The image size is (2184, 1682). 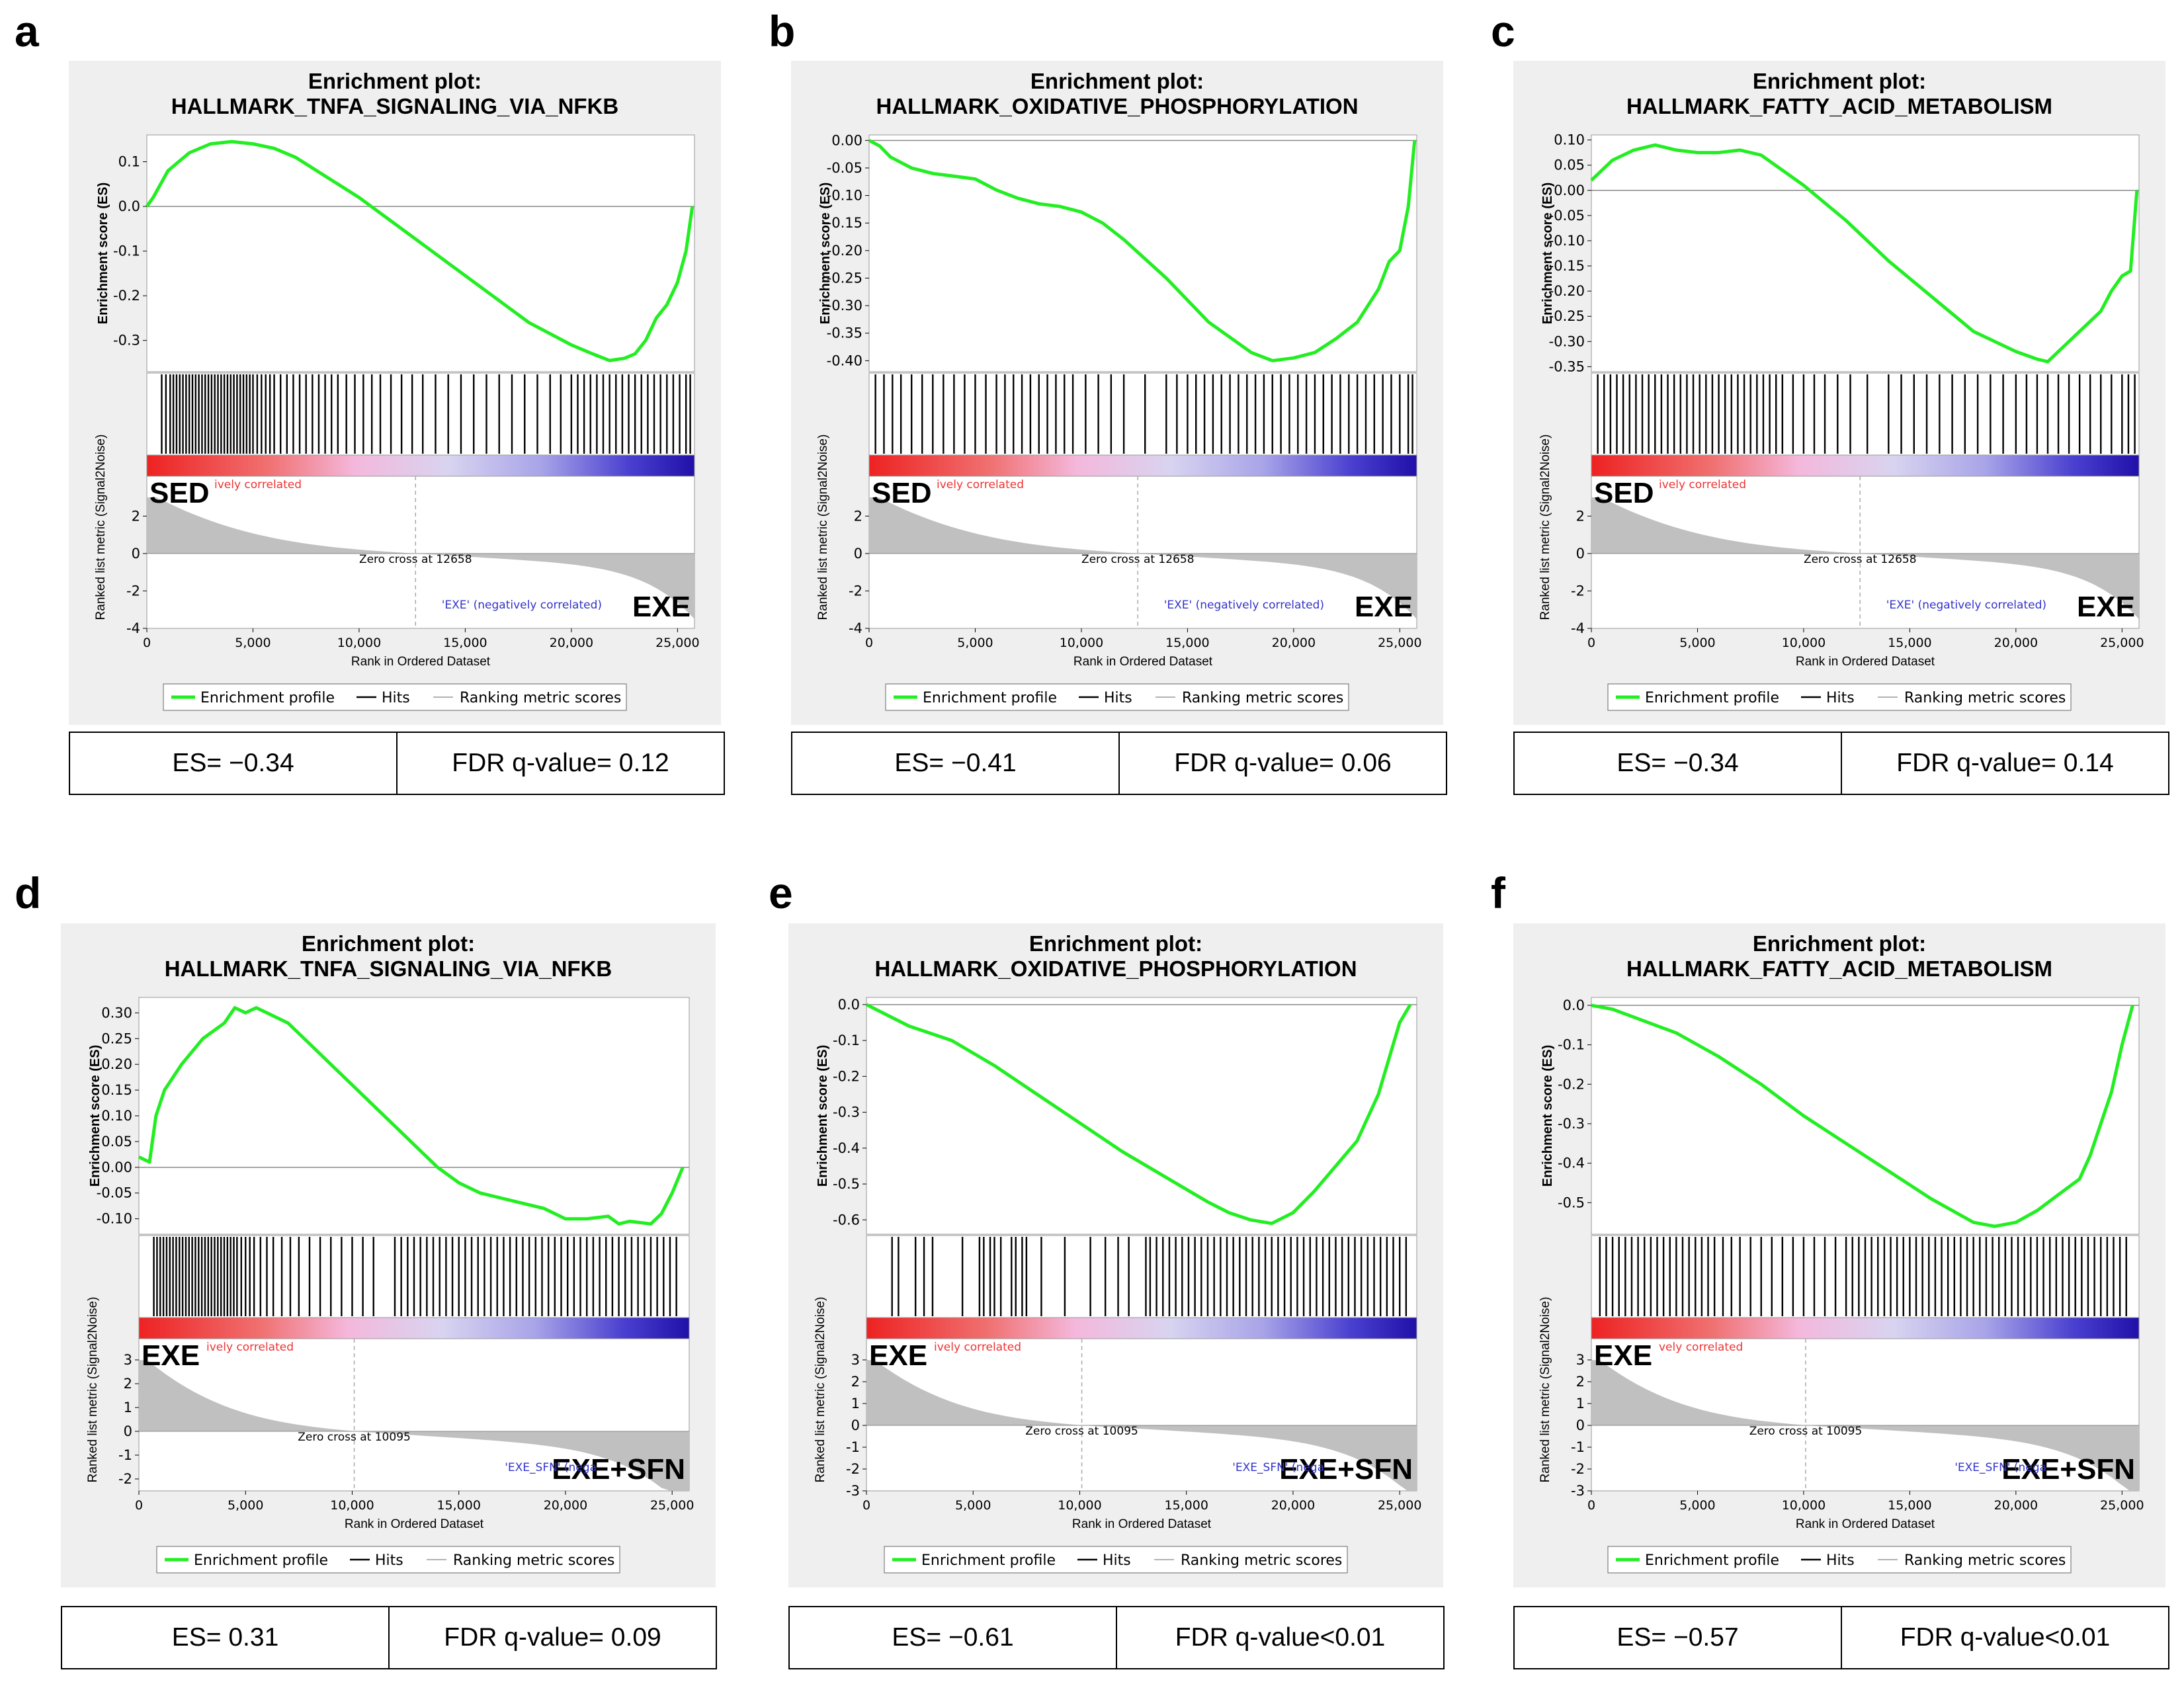 What do you see at coordinates (1282, 763) in the screenshot?
I see `fdr-value: FDR q-value= 0.06` at bounding box center [1282, 763].